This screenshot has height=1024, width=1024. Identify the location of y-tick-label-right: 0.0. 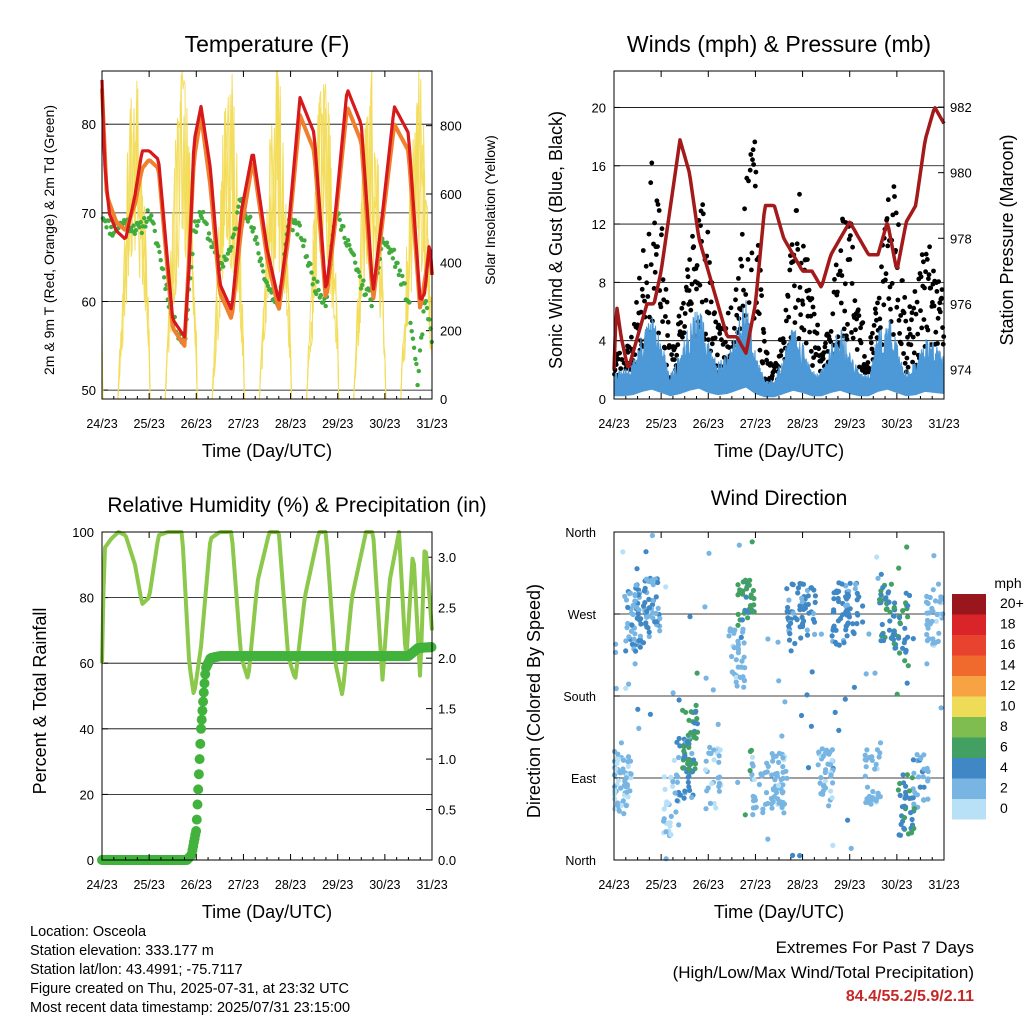
(447, 860).